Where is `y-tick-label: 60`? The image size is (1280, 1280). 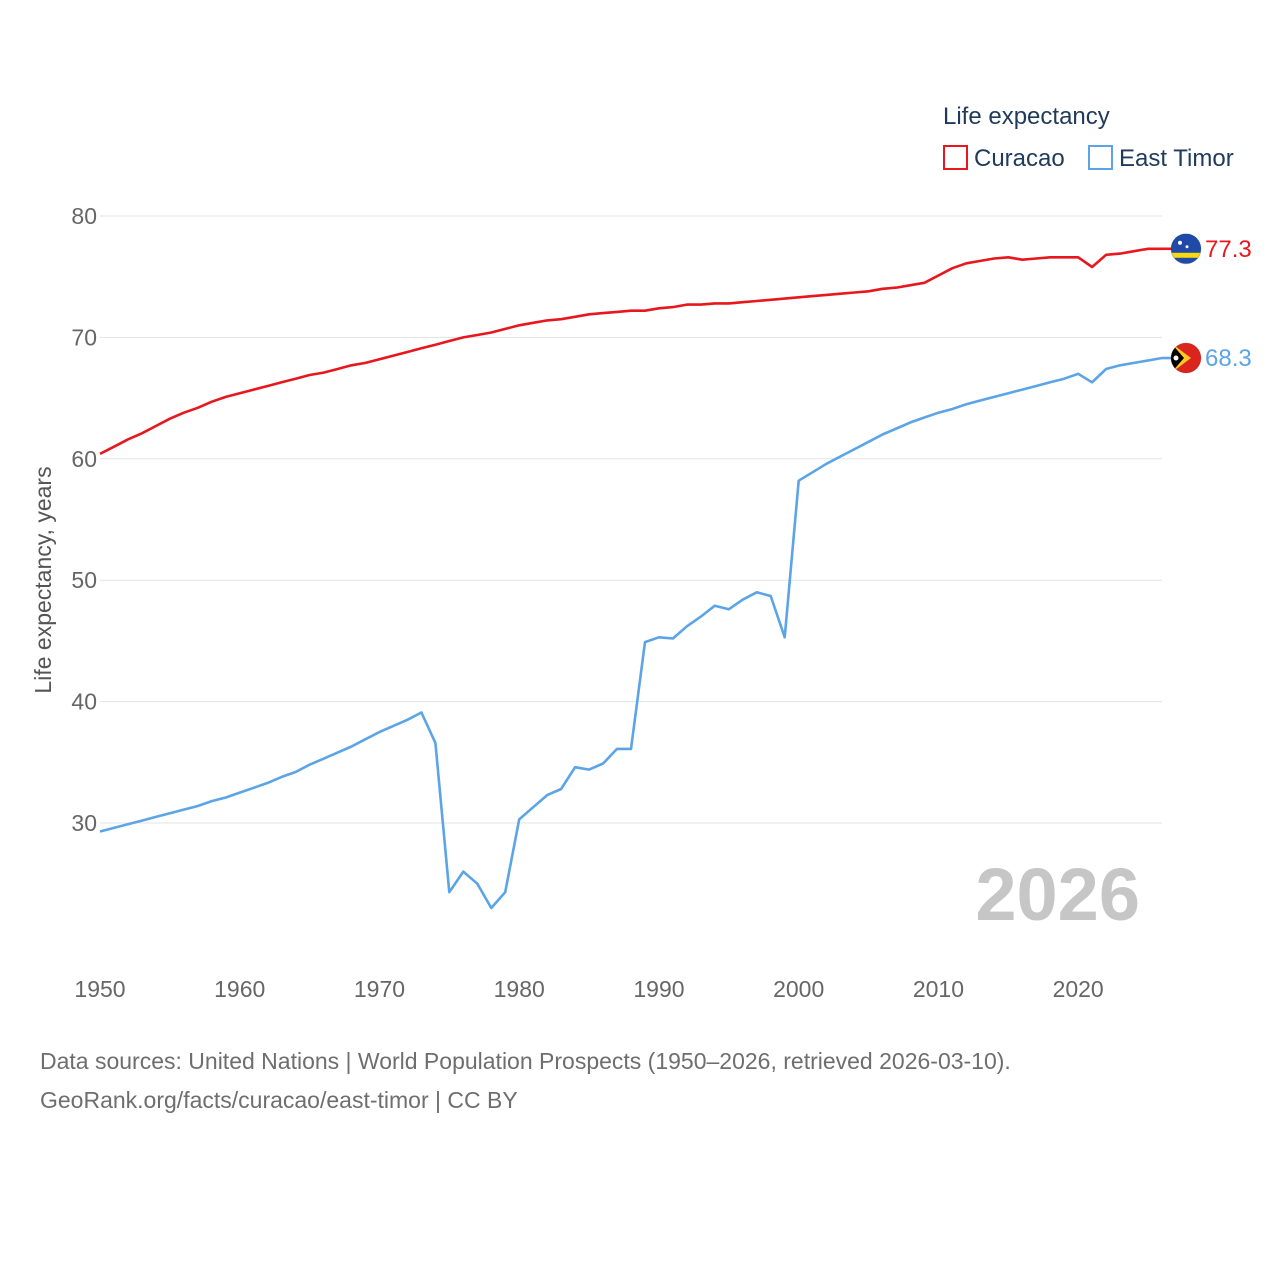
y-tick-label: 60 is located at coordinates (84, 459).